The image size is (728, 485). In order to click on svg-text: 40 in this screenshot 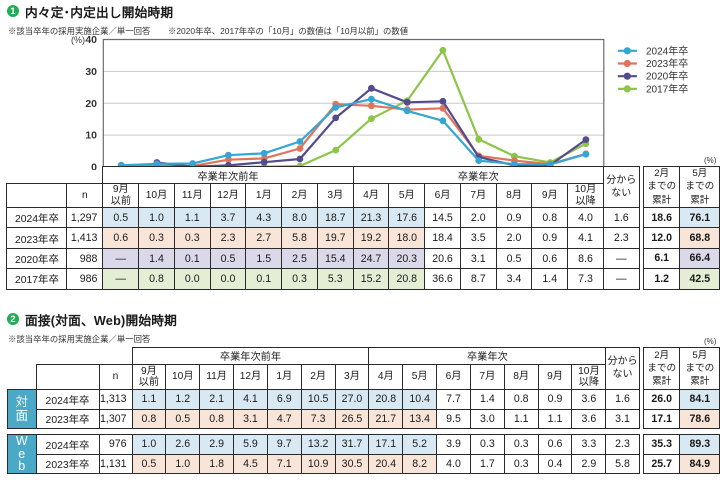, I will do `click(91, 40)`.